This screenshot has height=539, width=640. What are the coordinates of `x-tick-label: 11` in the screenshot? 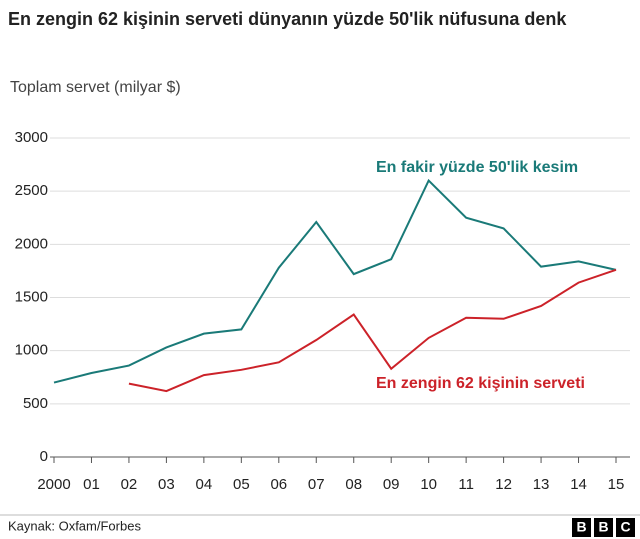 It's located at (466, 484).